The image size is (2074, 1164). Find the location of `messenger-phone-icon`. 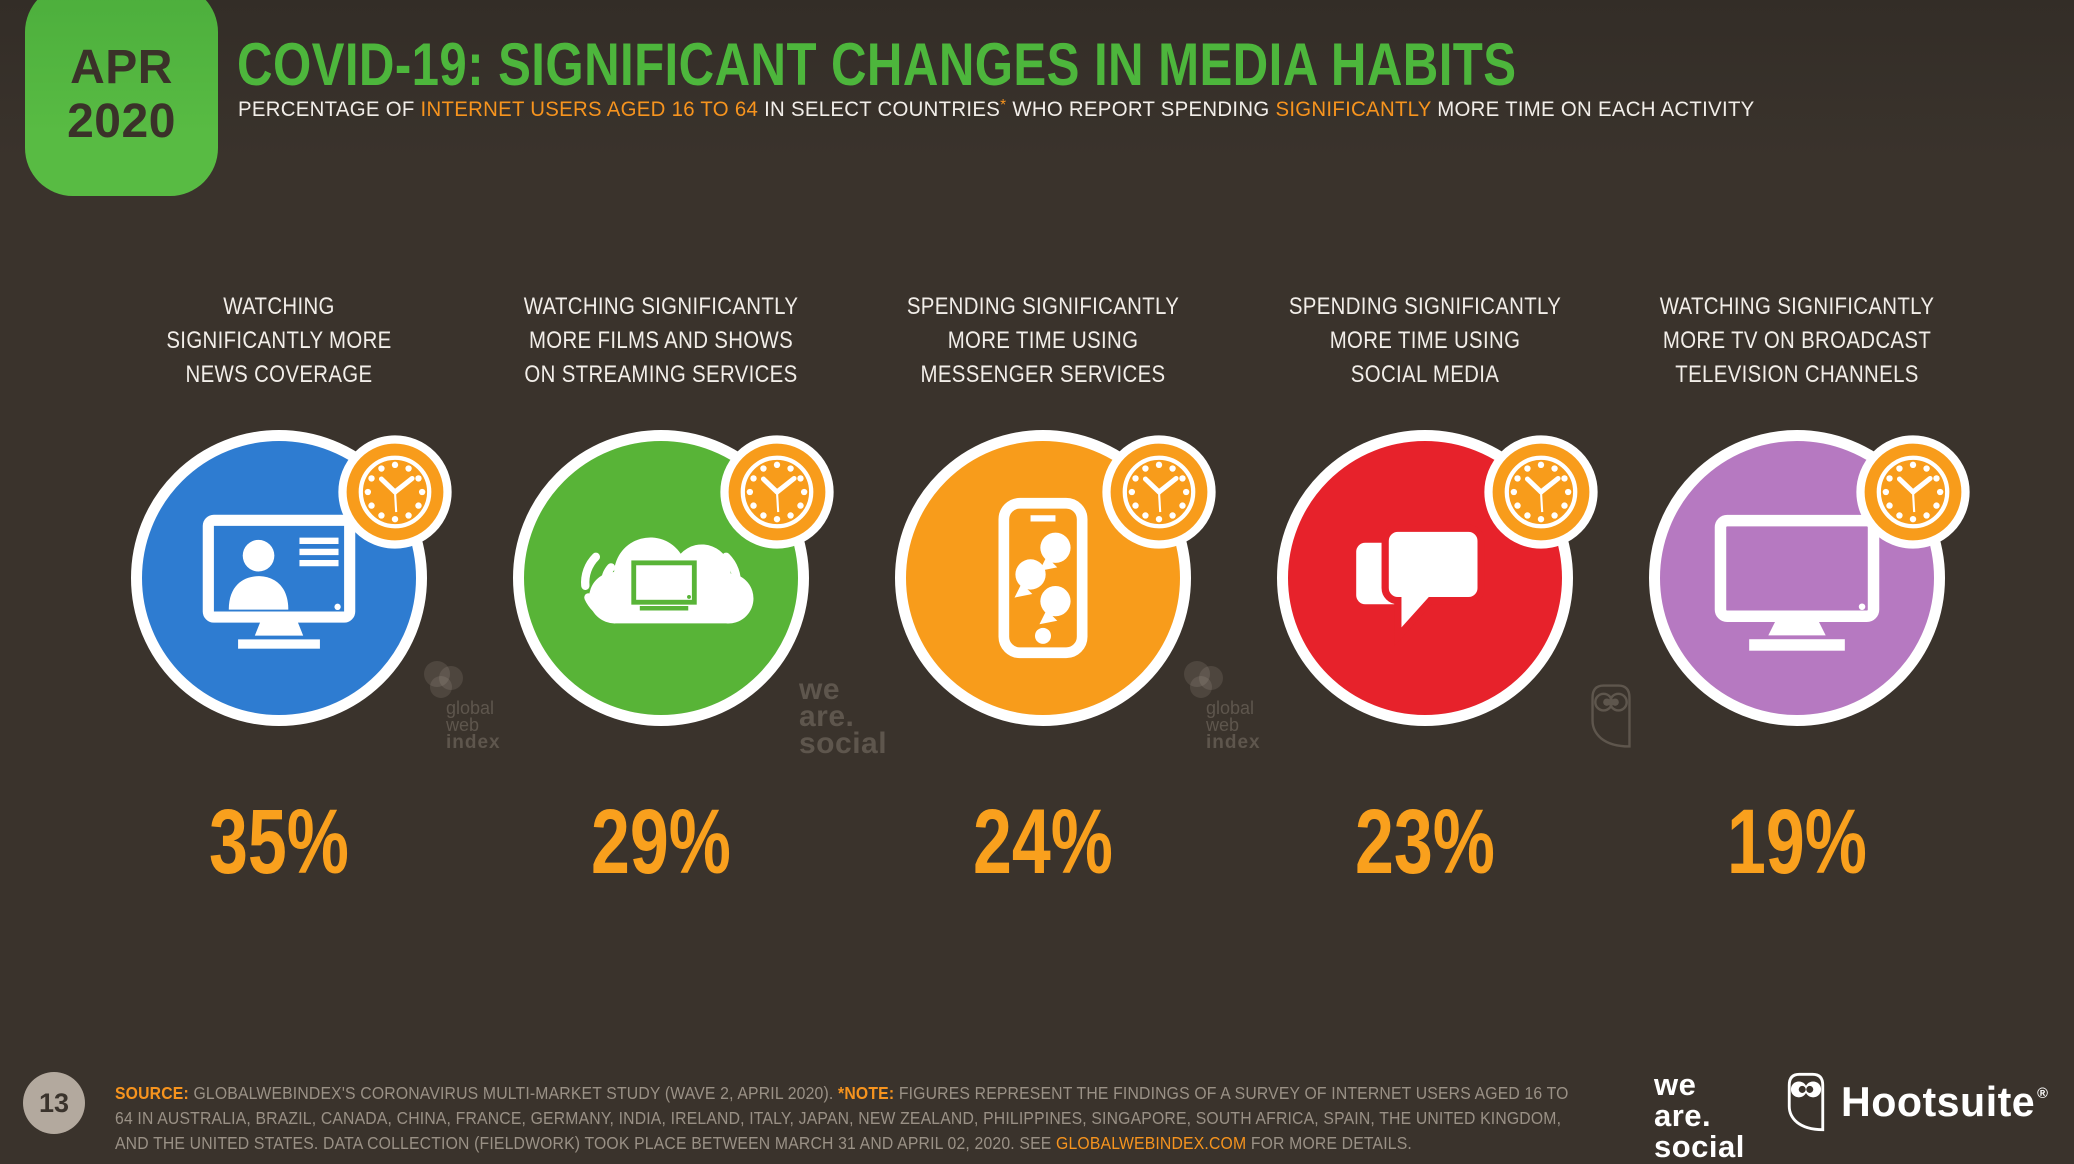

messenger-phone-icon is located at coordinates (1043, 578).